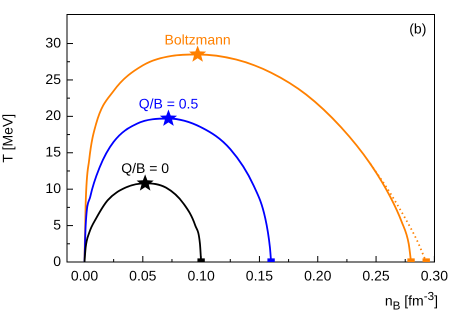  Describe the element at coordinates (143, 275) in the screenshot. I see `x-tick-label: 0.05` at that location.